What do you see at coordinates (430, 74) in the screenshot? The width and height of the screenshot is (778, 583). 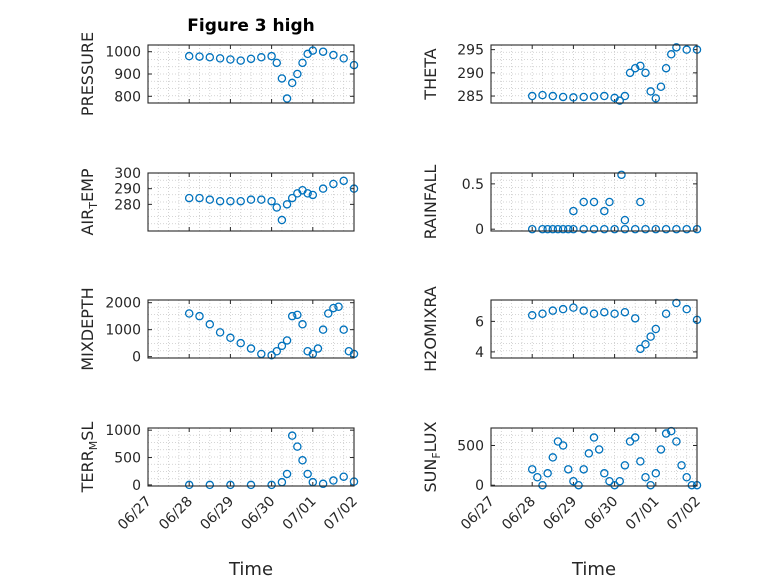 I see `y-axis-label-main: THETA` at bounding box center [430, 74].